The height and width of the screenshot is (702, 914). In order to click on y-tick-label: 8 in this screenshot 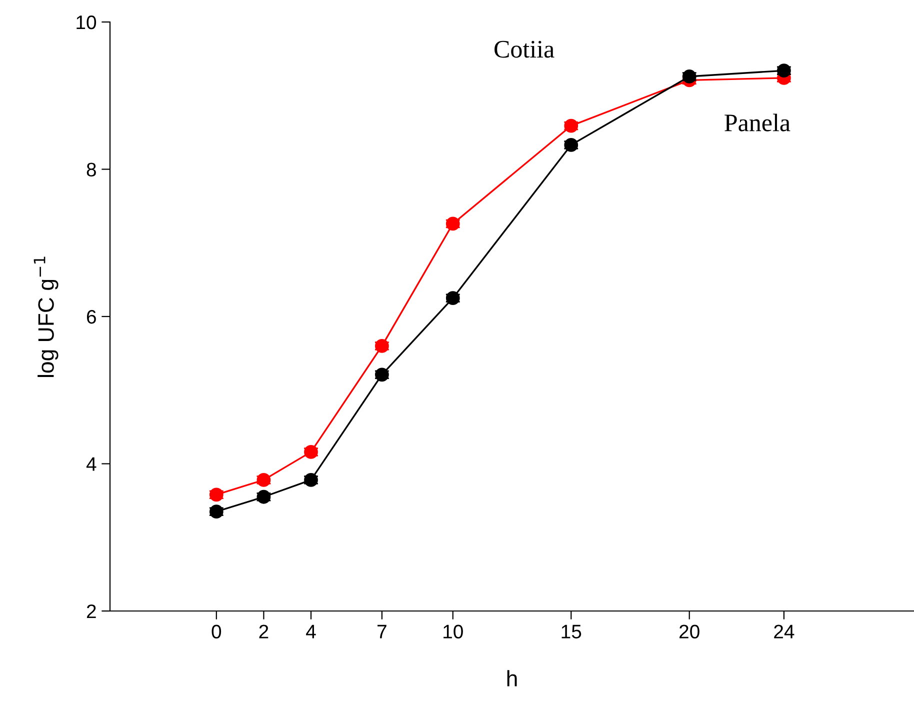, I will do `click(91, 169)`.